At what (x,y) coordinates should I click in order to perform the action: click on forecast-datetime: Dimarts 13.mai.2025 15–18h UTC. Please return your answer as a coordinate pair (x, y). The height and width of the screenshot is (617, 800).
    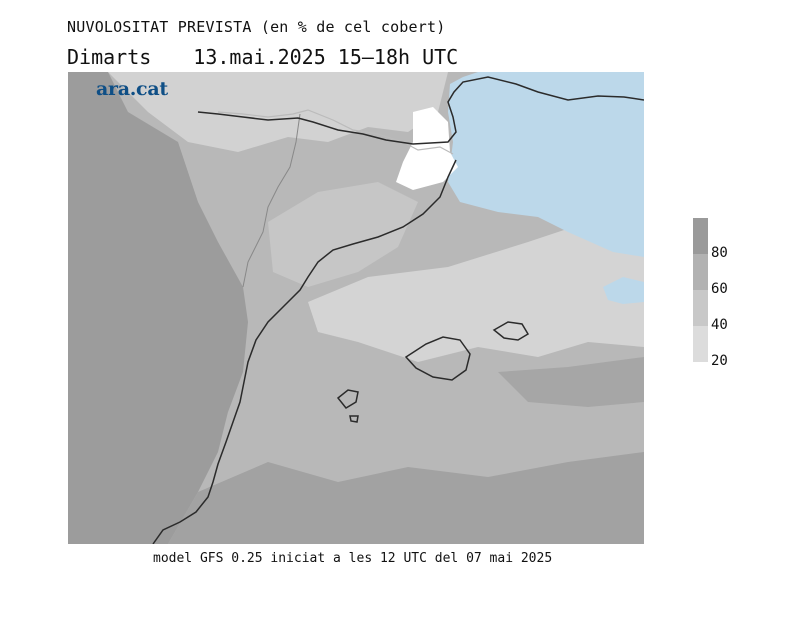
    Looking at the image, I should click on (262, 57).